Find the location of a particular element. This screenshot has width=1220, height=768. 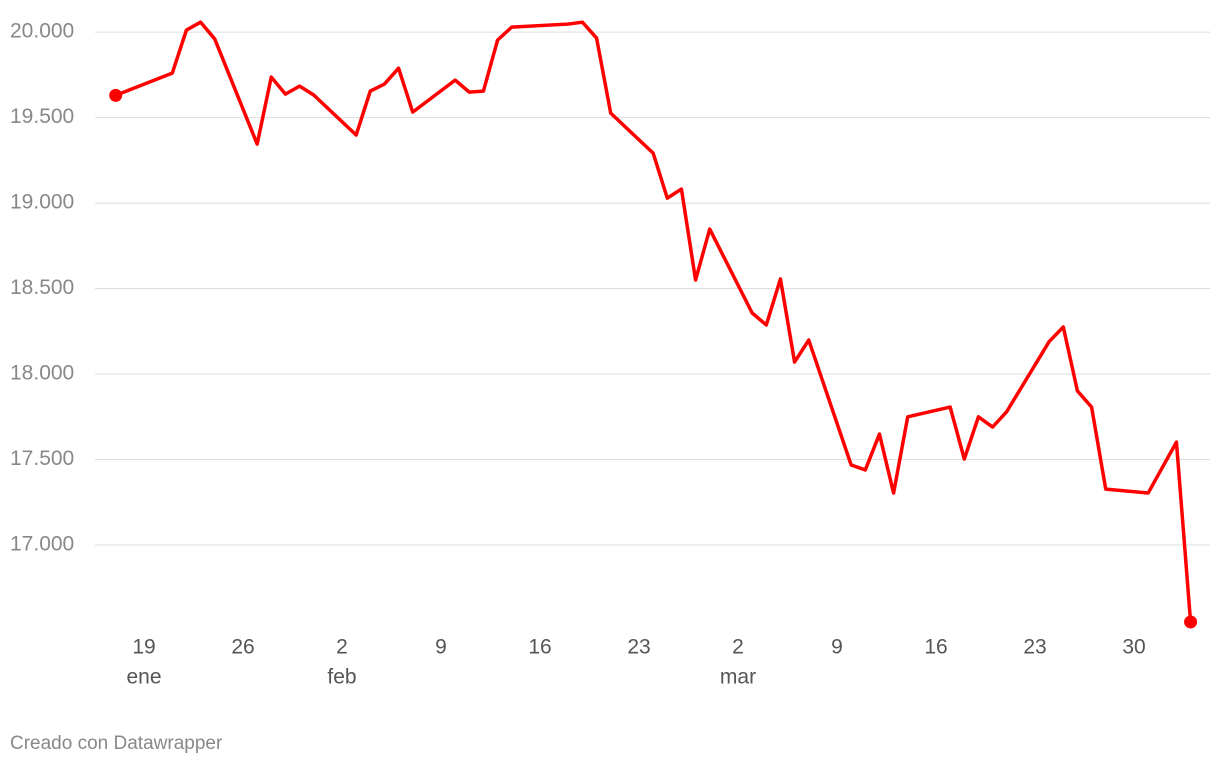

y-tick-label: 17.000 is located at coordinates (42, 544).